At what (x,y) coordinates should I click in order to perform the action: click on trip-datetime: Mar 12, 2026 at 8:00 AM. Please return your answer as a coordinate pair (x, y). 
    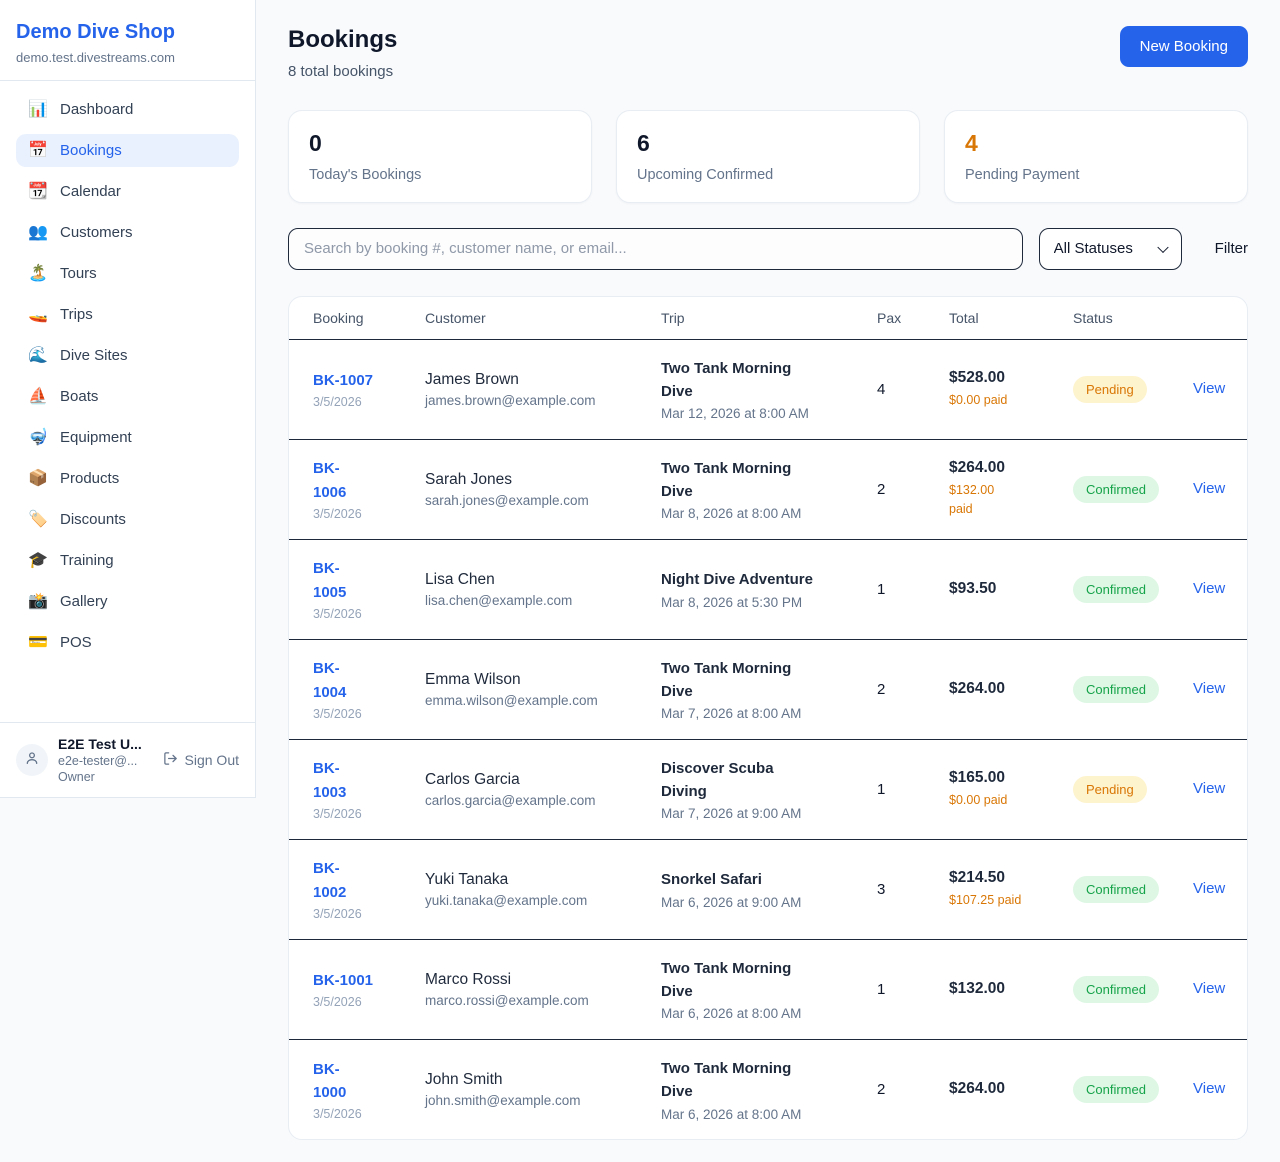
    Looking at the image, I should click on (735, 414).